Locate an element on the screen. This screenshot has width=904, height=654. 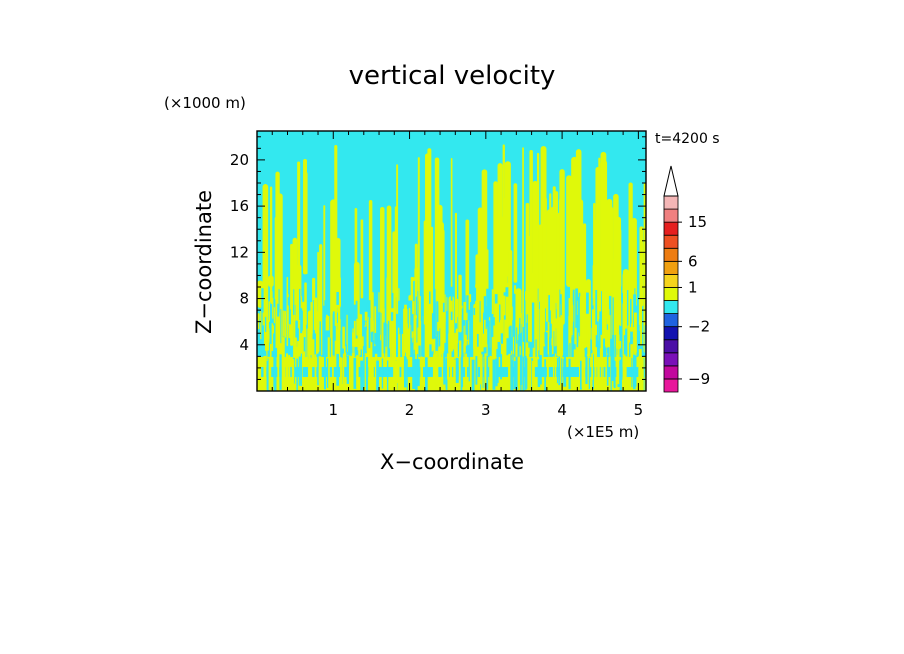
y-tick-label: 8 is located at coordinates (244, 299).